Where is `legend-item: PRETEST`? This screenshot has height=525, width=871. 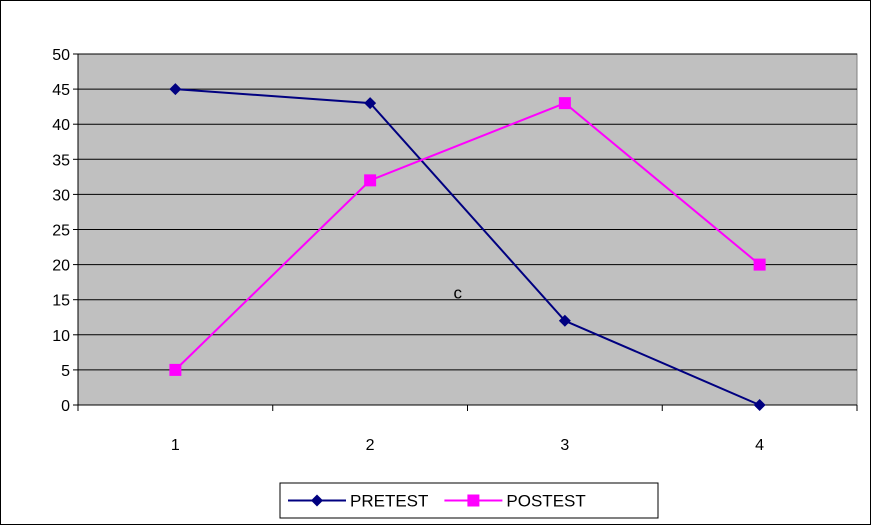 legend-item: PRETEST is located at coordinates (358, 501).